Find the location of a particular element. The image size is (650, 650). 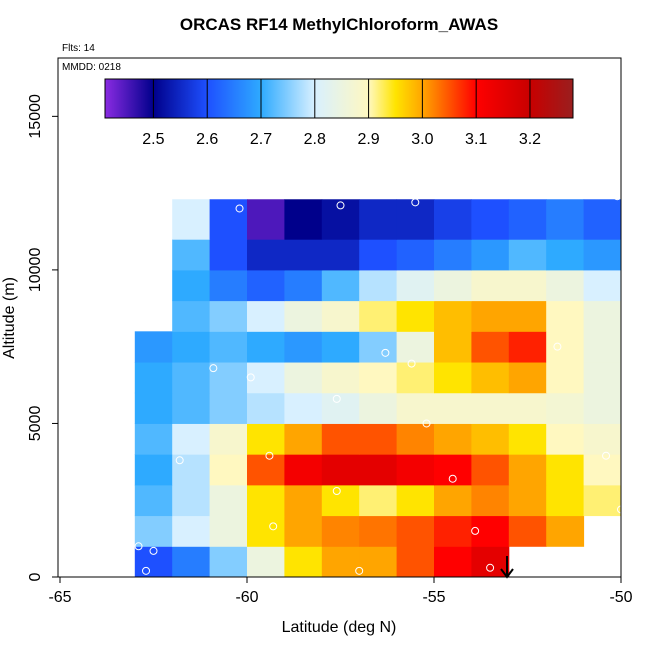

colorbar: 2.5 2.6 2.7 2.8 2.9 3.0 3.1 3.2 is located at coordinates (339, 113).